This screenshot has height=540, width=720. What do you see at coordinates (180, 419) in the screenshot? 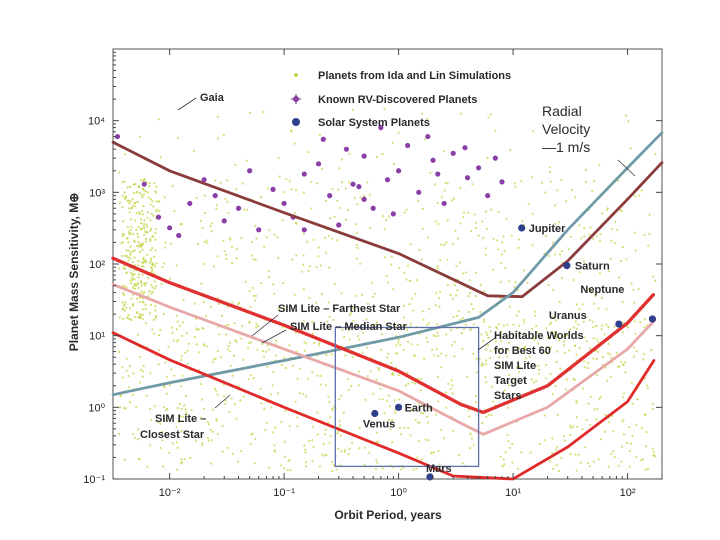
I see `annotation-sim-closest-1: SIM Lite –` at bounding box center [180, 419].